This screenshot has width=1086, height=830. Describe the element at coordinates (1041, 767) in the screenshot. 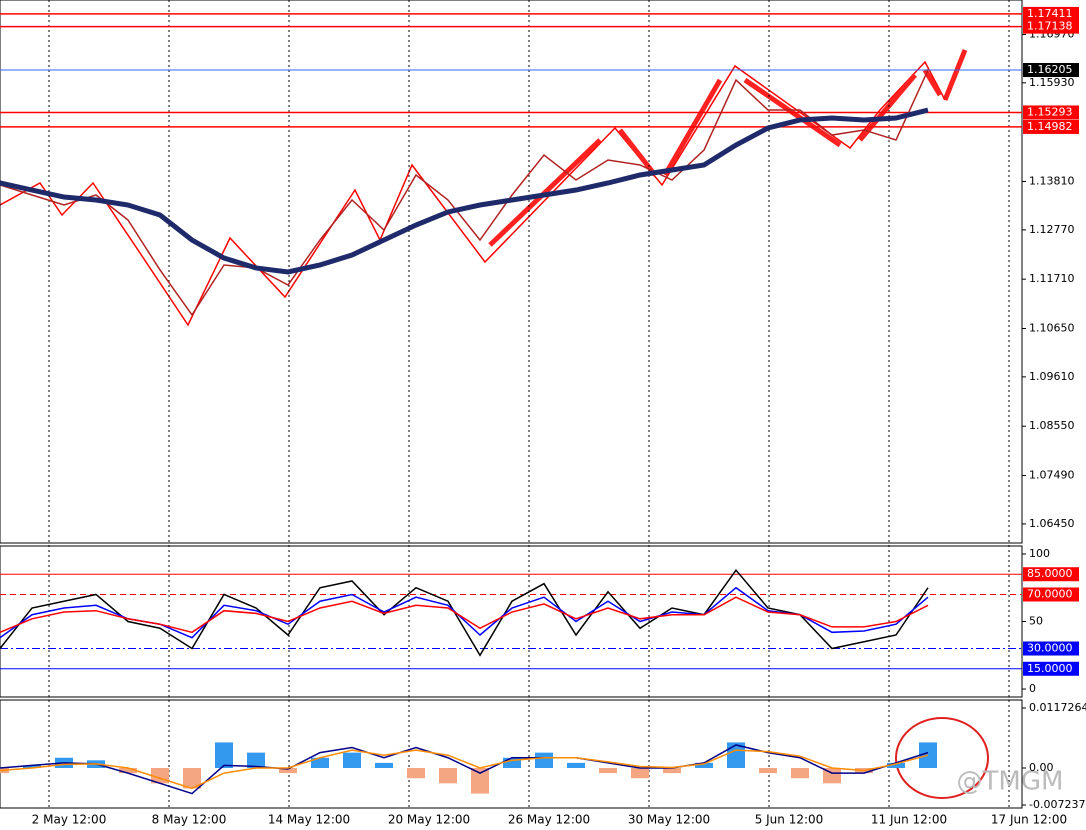

I see `y-tick-label: 0.00` at that location.